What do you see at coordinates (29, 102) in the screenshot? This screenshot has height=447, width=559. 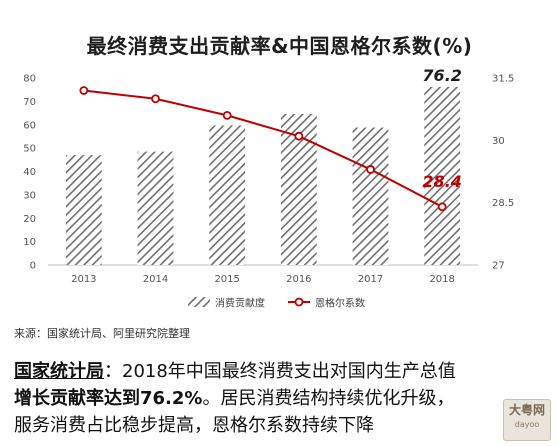 I see `y-left-tick-label: 70` at bounding box center [29, 102].